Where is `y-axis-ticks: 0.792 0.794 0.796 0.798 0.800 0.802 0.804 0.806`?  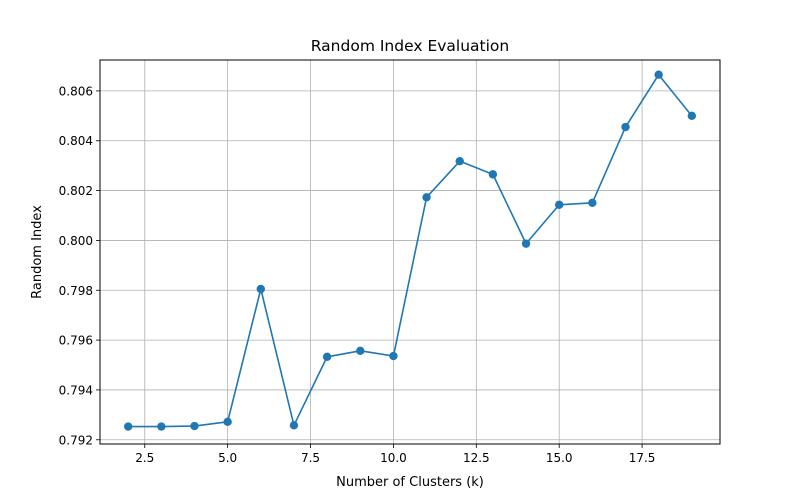
y-axis-ticks: 0.792 0.794 0.796 0.798 0.800 0.802 0.804 0.806 is located at coordinates (79, 265).